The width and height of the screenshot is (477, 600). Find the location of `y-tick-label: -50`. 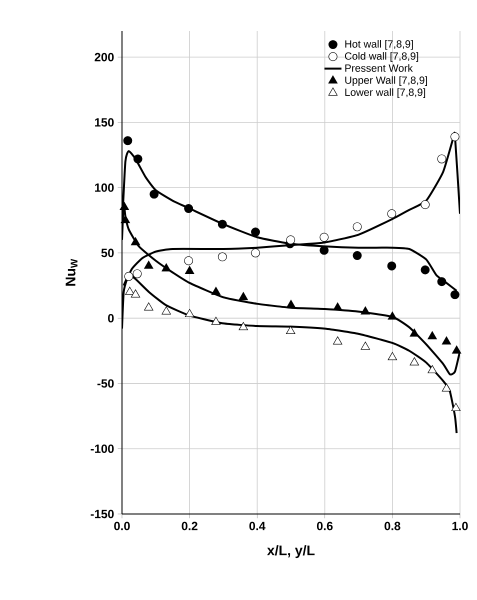

y-tick-label: -50 is located at coordinates (105, 383).